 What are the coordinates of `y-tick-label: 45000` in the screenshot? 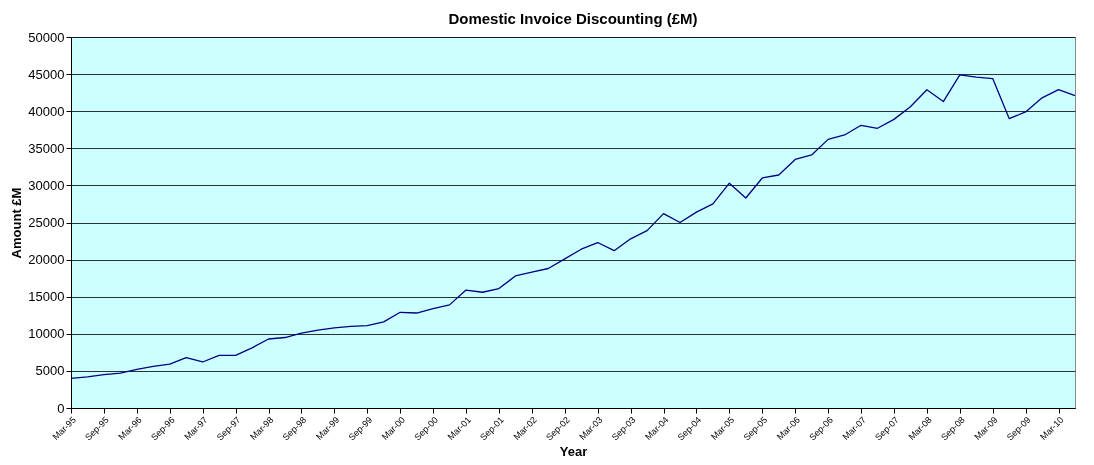 It's located at (46, 74).